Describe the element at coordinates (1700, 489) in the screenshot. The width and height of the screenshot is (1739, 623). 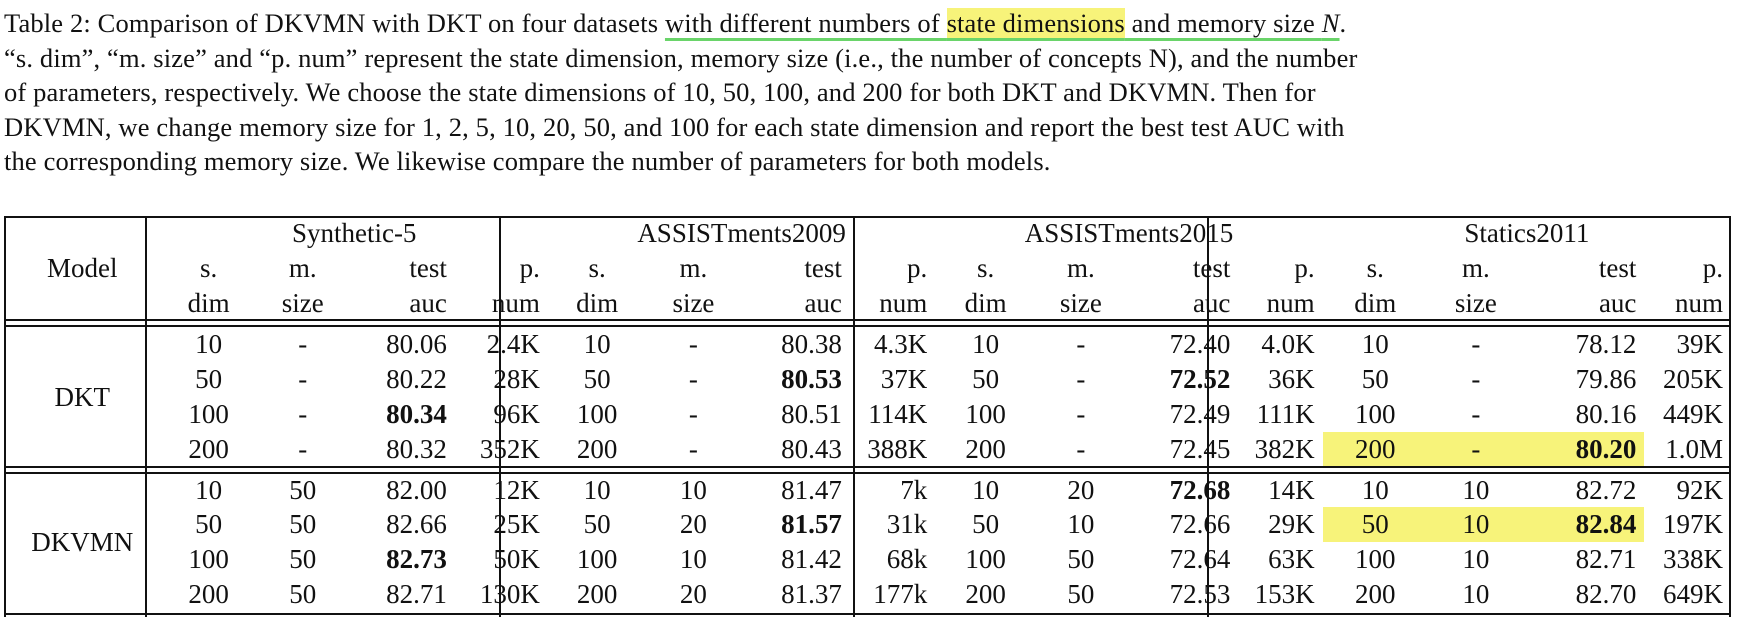
I see `table-cell: 92K` at that location.